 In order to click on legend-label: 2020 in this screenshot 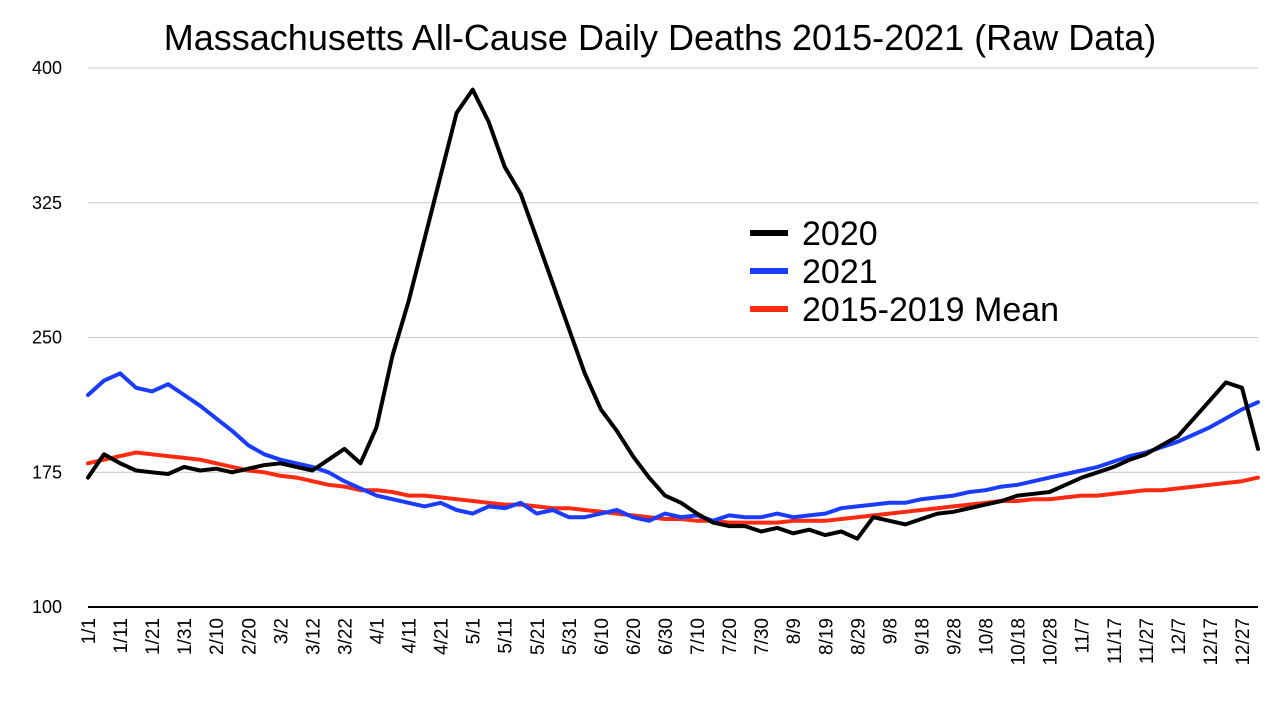, I will do `click(840, 234)`.